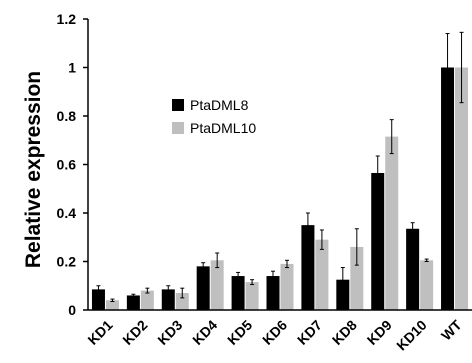 The height and width of the screenshot is (363, 472). I want to click on y-tick-label: 0.2, so click(67, 262).